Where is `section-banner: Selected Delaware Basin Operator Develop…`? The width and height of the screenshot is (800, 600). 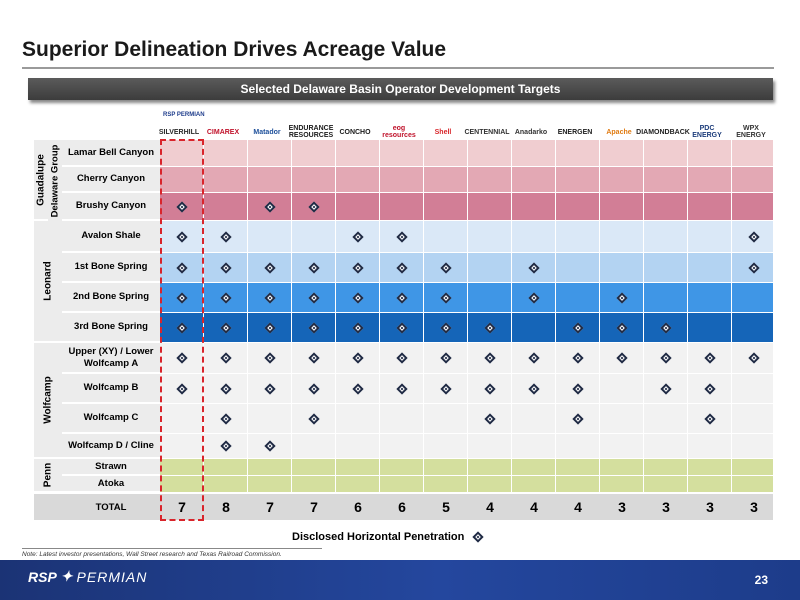
section-banner: Selected Delaware Basin Operator Develop… is located at coordinates (400, 89).